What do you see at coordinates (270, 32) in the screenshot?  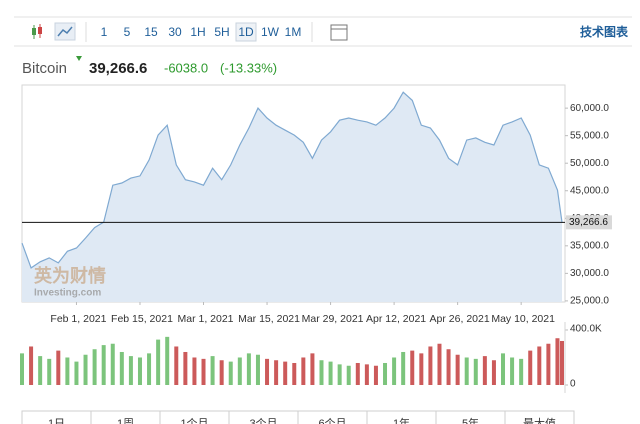 I see `interval-button: 1W` at bounding box center [270, 32].